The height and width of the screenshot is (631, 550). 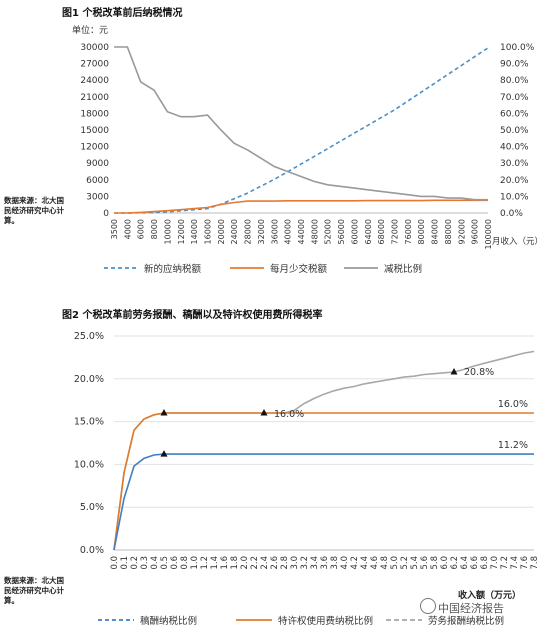 I want to click on fig1-ytick-right: 100.0%, so click(x=517, y=48).